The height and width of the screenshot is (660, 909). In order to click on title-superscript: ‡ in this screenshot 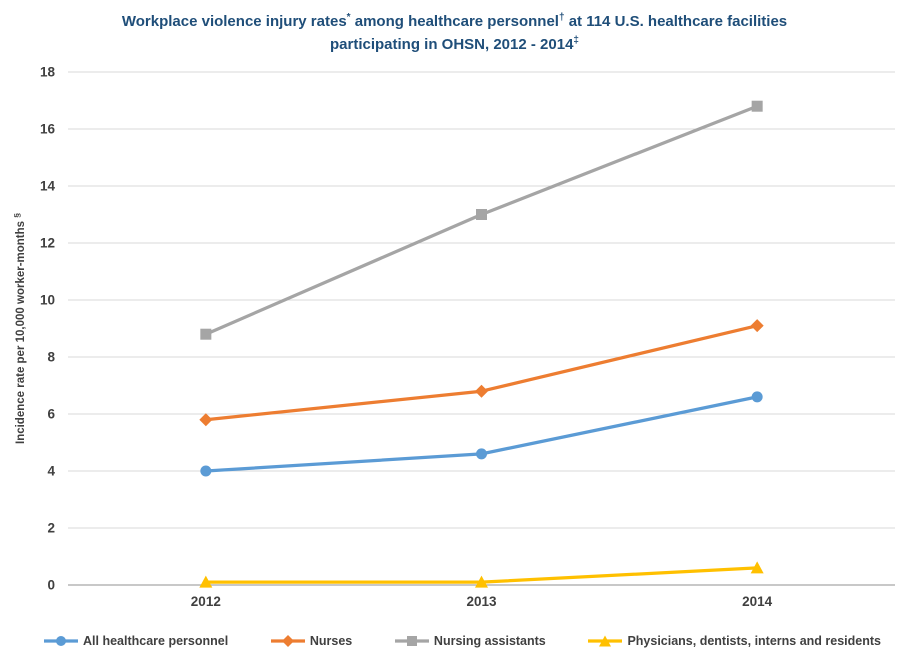, I will do `click(576, 41)`.